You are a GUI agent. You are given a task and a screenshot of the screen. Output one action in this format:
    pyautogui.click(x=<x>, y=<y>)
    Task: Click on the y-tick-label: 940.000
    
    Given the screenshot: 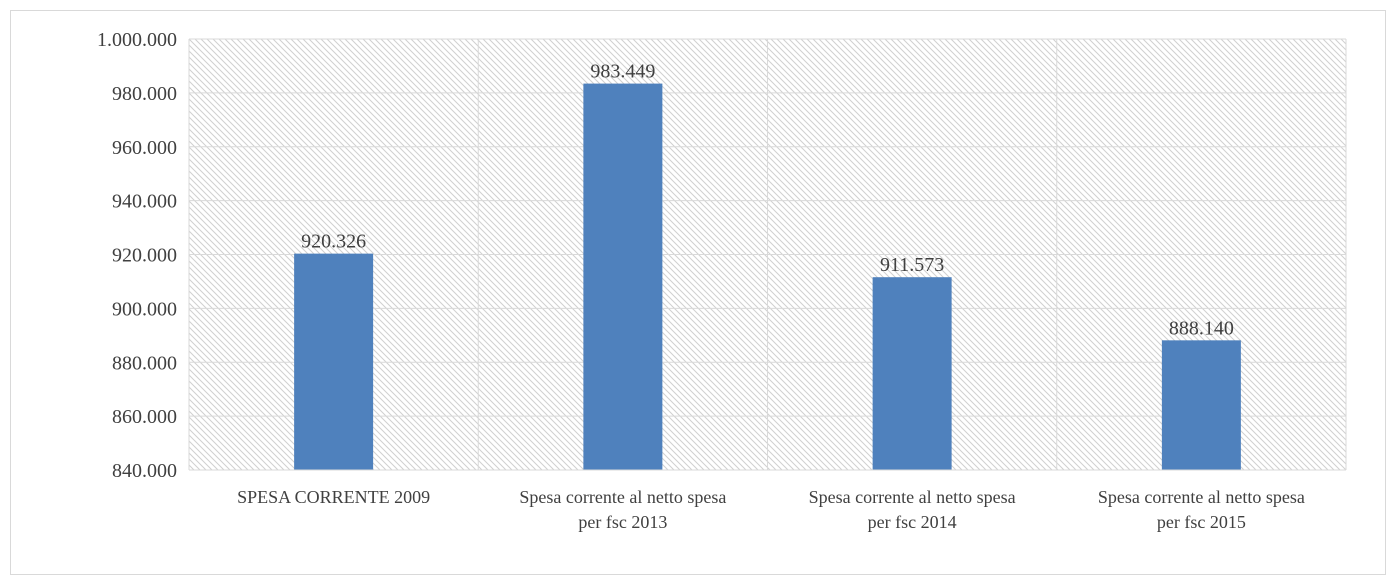 What is the action you would take?
    pyautogui.click(x=144, y=202)
    